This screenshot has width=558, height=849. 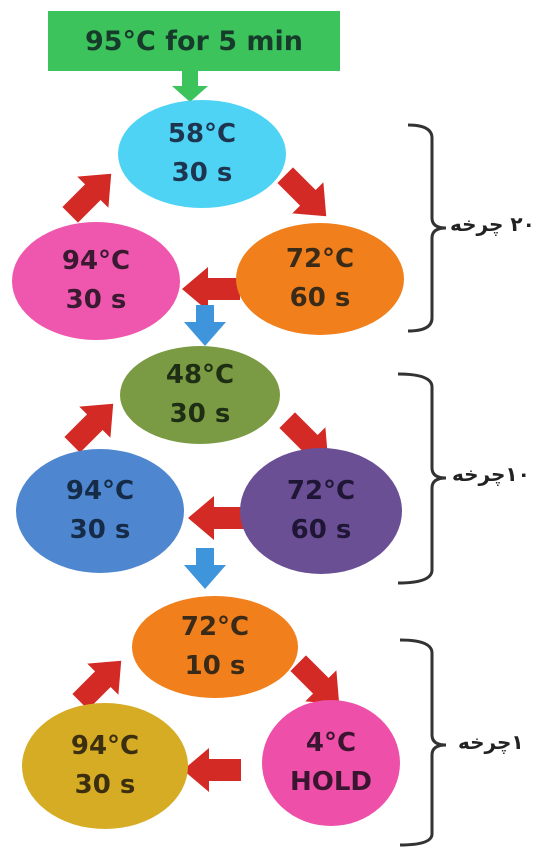 I want to click on cycle2-count-label: ۱۰چرخه, so click(x=491, y=474).